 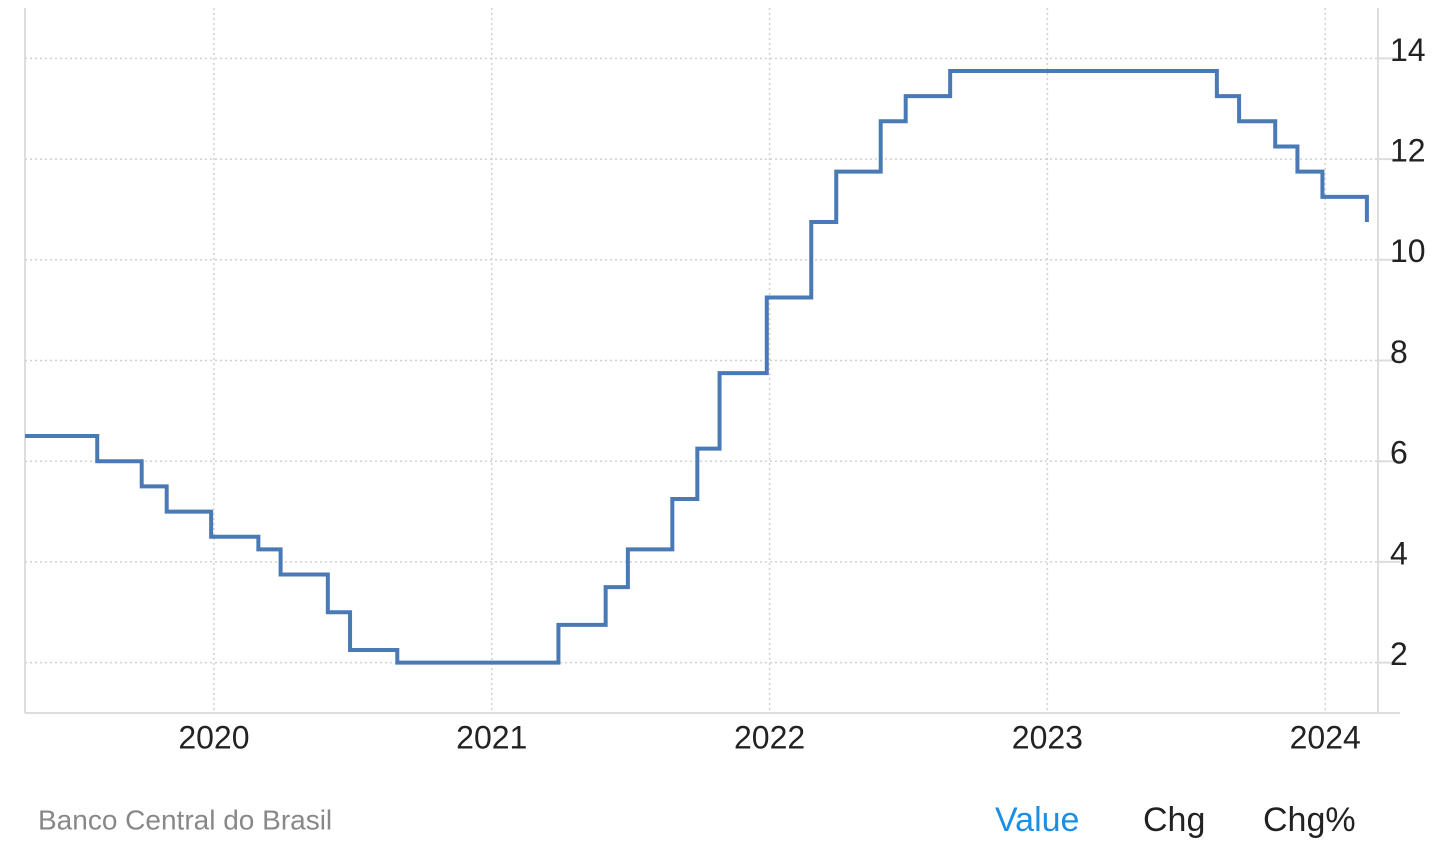 I want to click on y-tick-label: 2, so click(x=1399, y=654).